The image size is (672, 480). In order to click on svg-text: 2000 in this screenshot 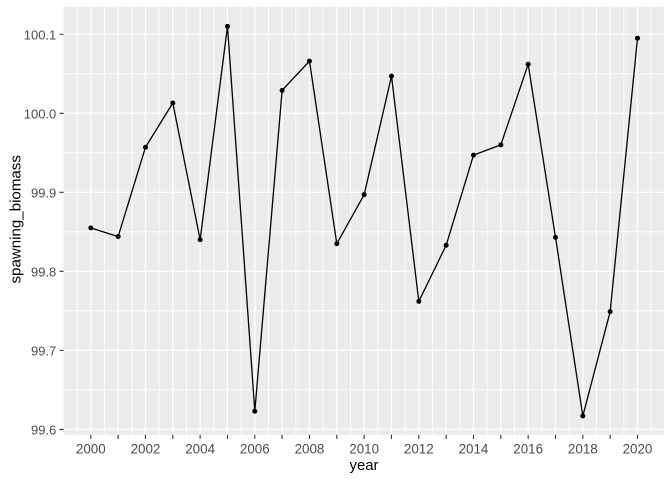, I will do `click(91, 448)`.